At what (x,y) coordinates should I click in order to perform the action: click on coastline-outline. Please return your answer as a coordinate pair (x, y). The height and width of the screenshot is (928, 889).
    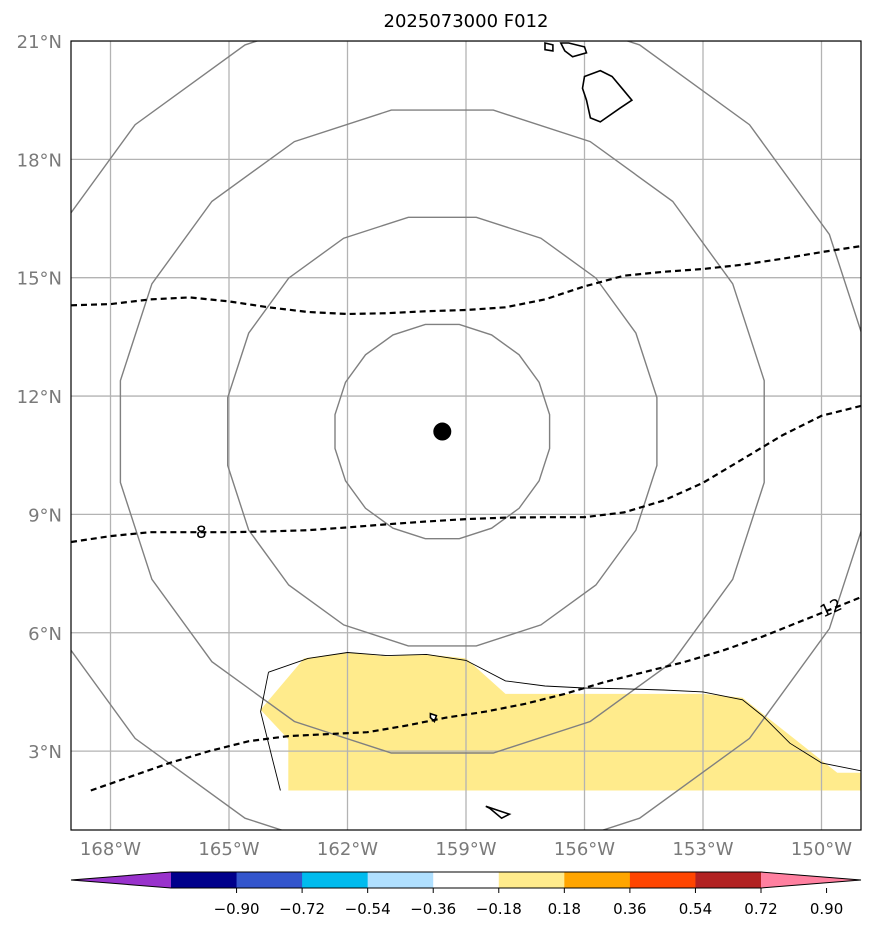
    Looking at the image, I should click on (560, 721).